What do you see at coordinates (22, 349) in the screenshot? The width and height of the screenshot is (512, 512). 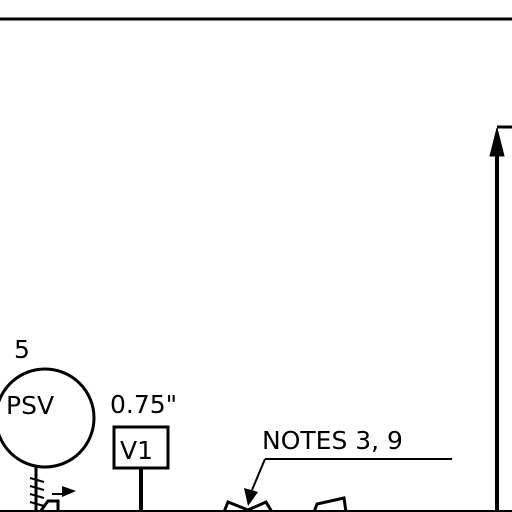 I see `psv-tag-number: 5` at bounding box center [22, 349].